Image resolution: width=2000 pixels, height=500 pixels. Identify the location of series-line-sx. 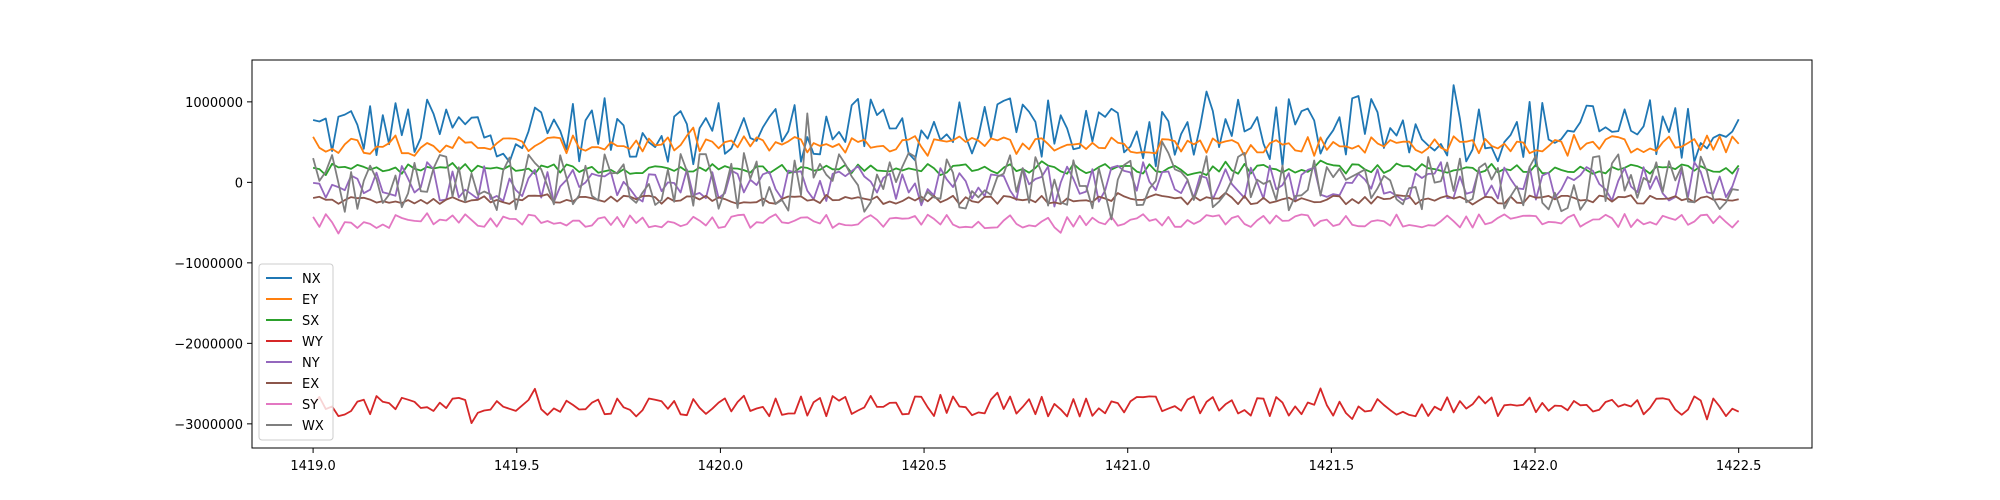
(1026, 168).